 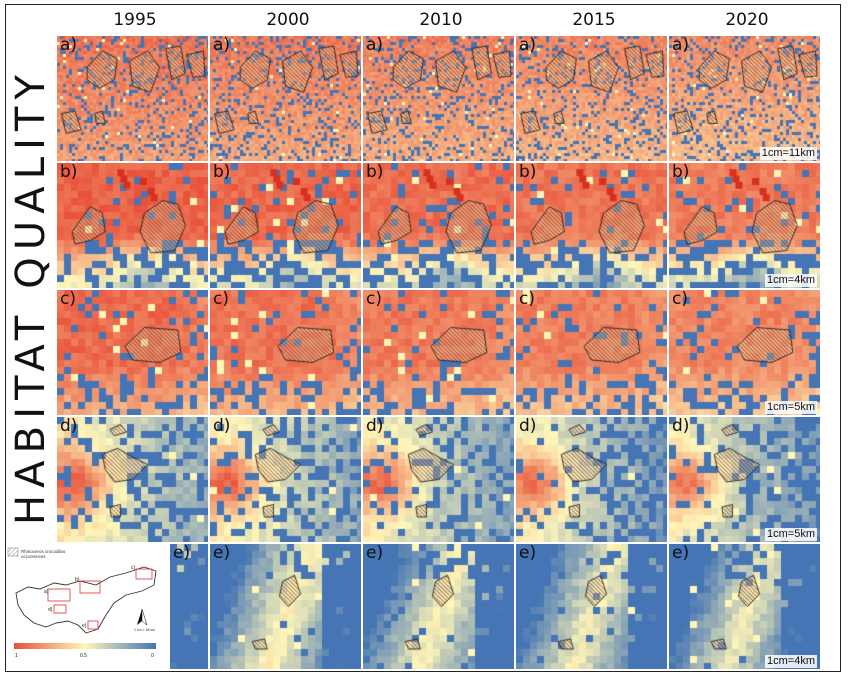 I want to click on habitat-map-e-2000: e), so click(x=285, y=606).